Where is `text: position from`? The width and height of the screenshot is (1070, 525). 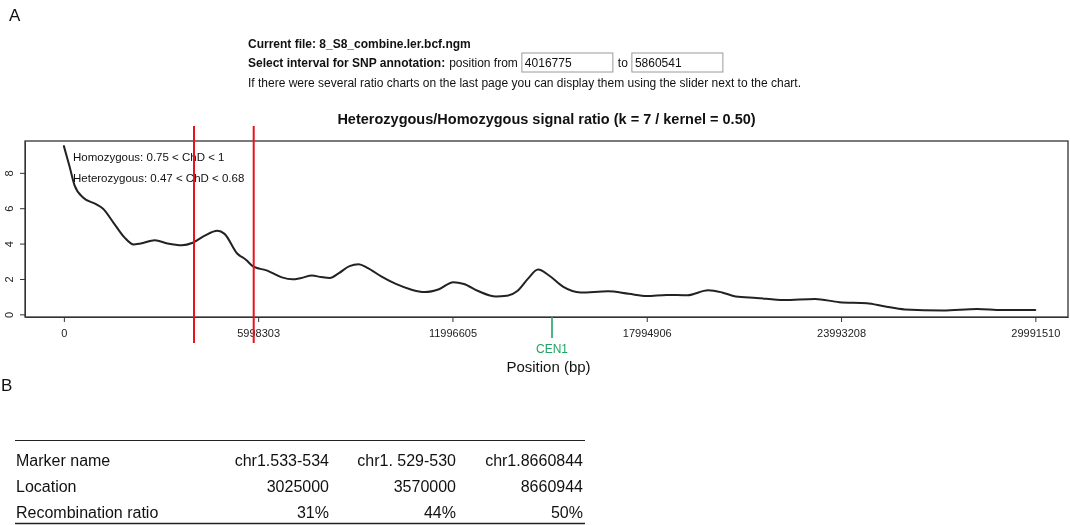
text: position from is located at coordinates (483, 63).